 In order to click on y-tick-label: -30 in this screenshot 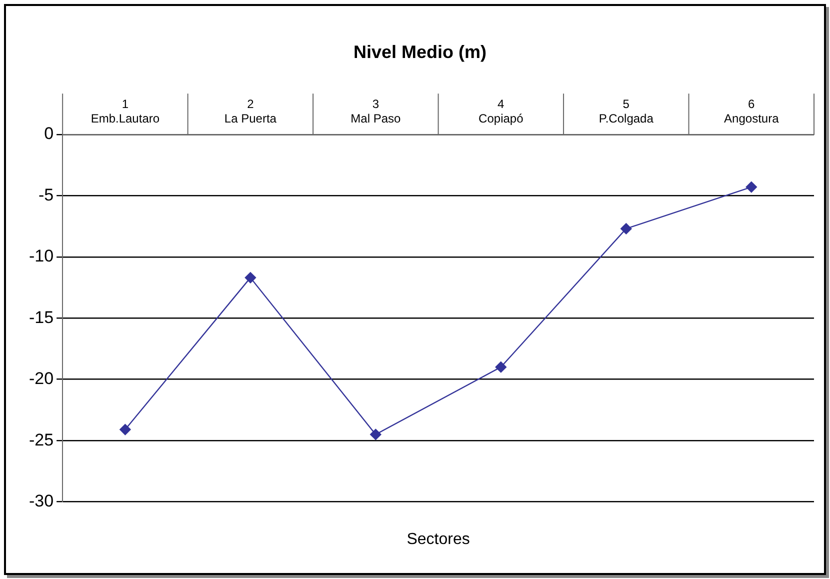, I will do `click(41, 500)`.